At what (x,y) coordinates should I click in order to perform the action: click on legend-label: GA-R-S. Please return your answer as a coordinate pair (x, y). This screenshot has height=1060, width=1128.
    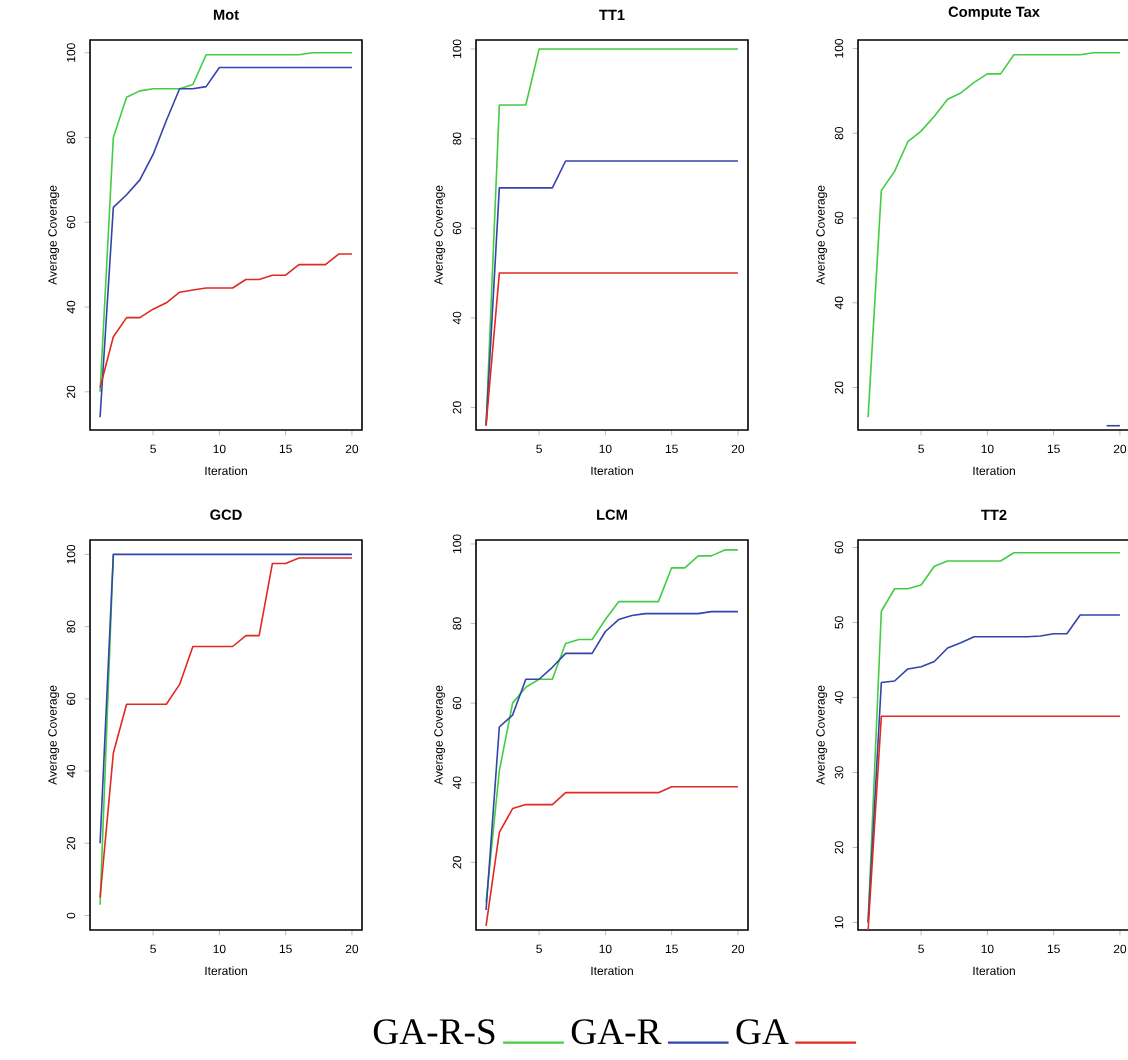
    Looking at the image, I should click on (434, 1032).